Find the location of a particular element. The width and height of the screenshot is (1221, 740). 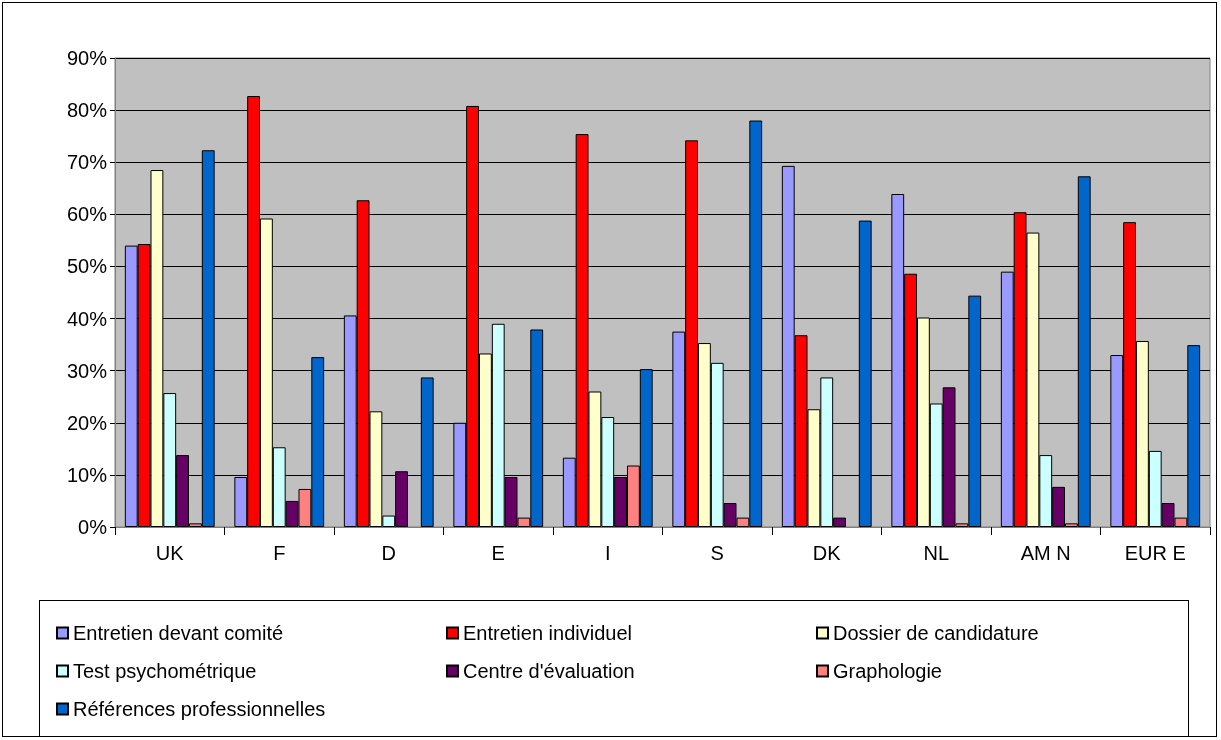

legend-label: Entretien devant comité is located at coordinates (178, 633).